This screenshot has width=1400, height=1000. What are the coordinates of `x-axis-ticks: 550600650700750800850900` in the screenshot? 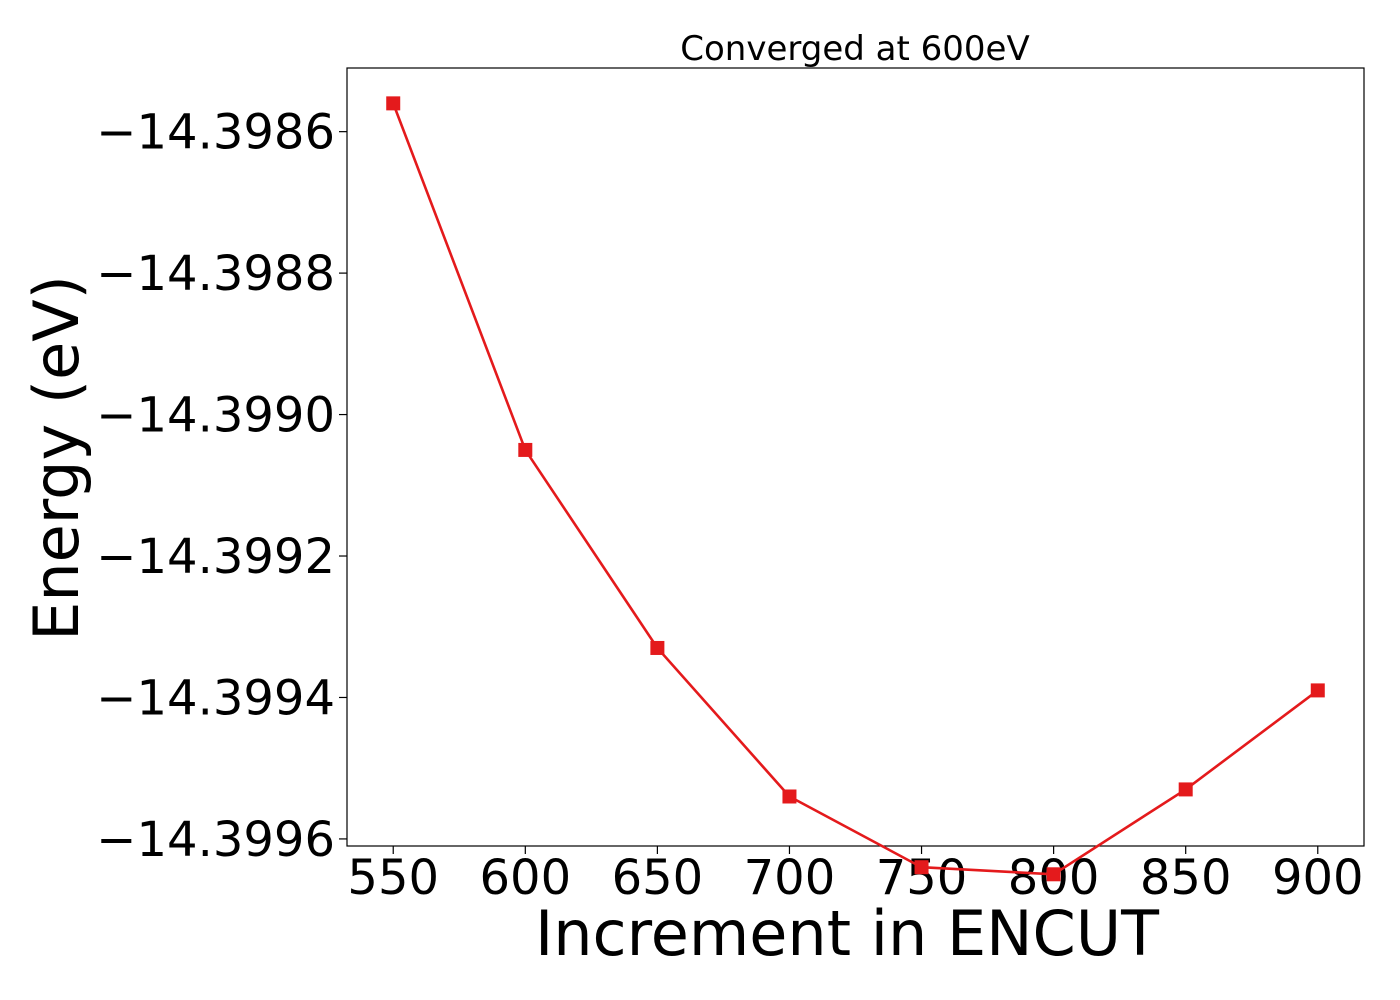 It's located at (855, 876).